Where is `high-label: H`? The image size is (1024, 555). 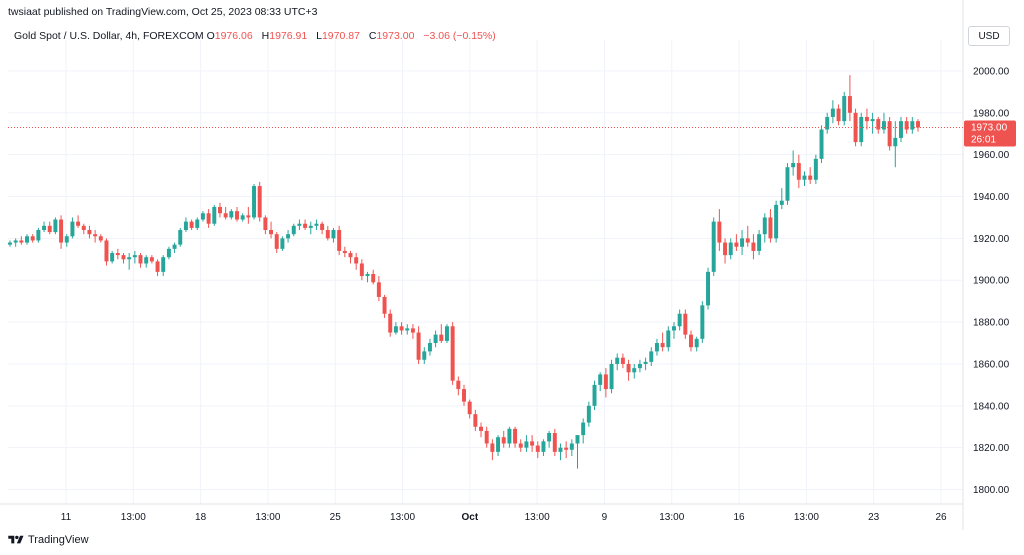
high-label: H is located at coordinates (265, 36).